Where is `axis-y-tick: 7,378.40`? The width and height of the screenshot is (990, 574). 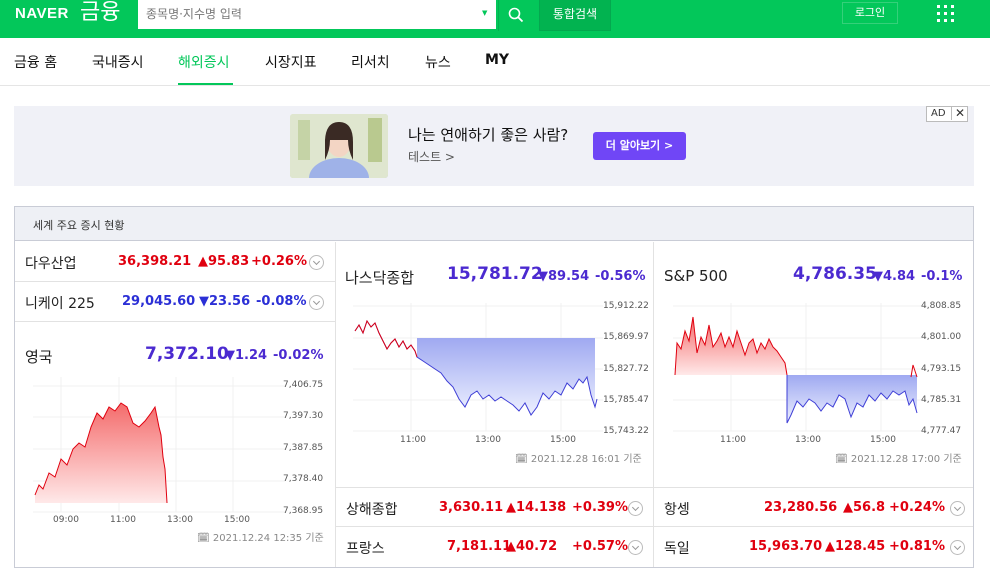 axis-y-tick: 7,378.40 is located at coordinates (303, 479).